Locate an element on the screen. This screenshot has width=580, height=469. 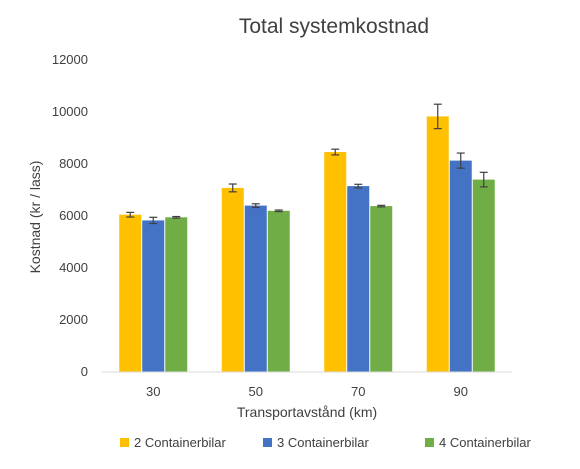
y-tick-label: 12000 is located at coordinates (70, 59).